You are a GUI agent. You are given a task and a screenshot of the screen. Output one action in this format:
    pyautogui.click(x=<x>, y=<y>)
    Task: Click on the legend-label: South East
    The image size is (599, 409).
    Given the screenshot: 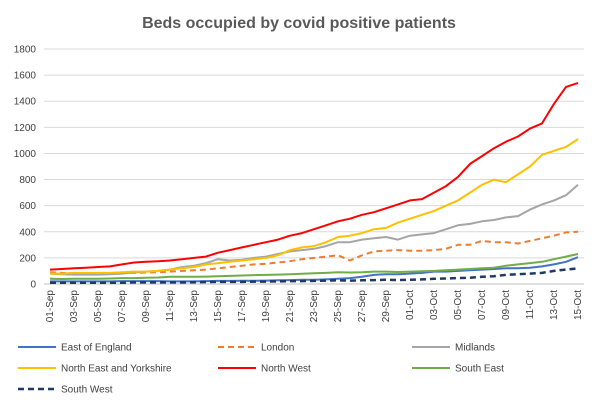 What is the action you would take?
    pyautogui.click(x=479, y=369)
    